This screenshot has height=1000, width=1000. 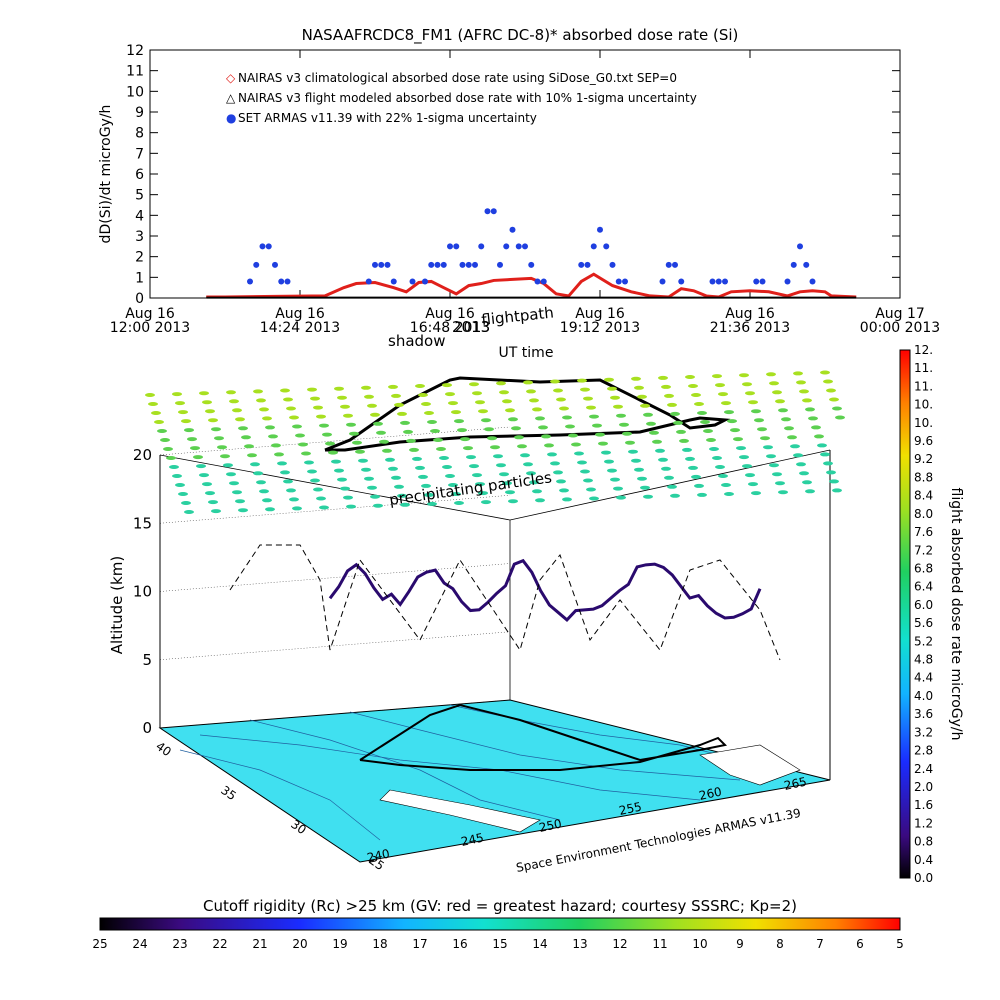 I want to click on cutoff-colorbar-tick: 8, so click(x=780, y=944).